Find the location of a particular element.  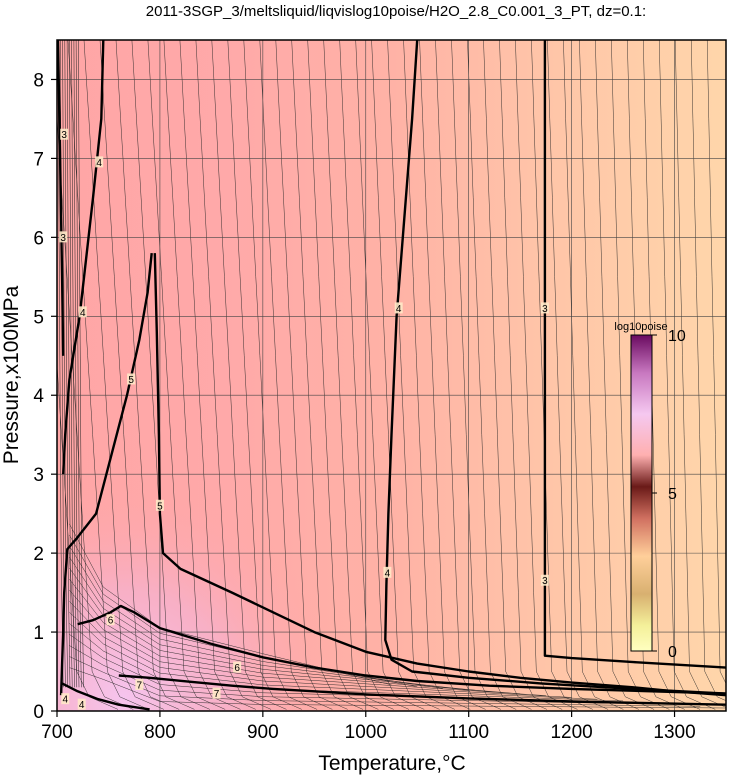

contour-label-7: 3 is located at coordinates (544, 580).